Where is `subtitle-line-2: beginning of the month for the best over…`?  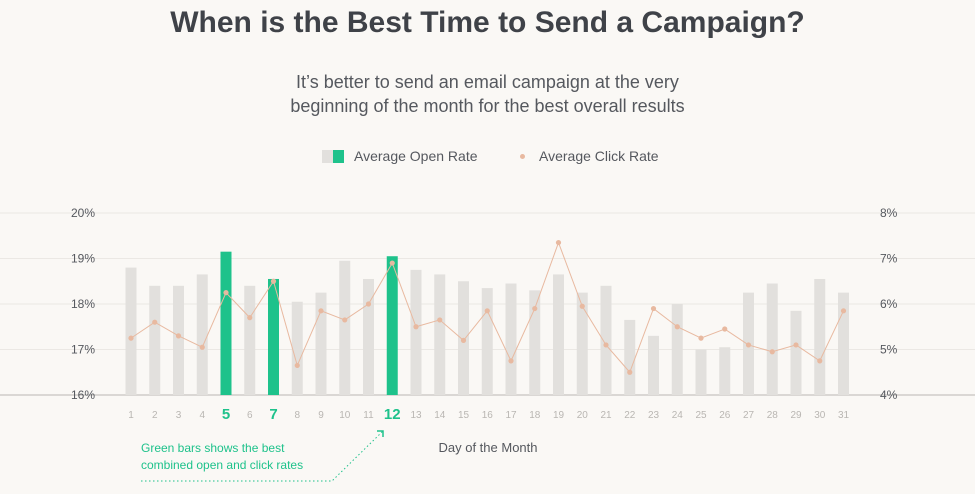 subtitle-line-2: beginning of the month for the best over… is located at coordinates (487, 106).